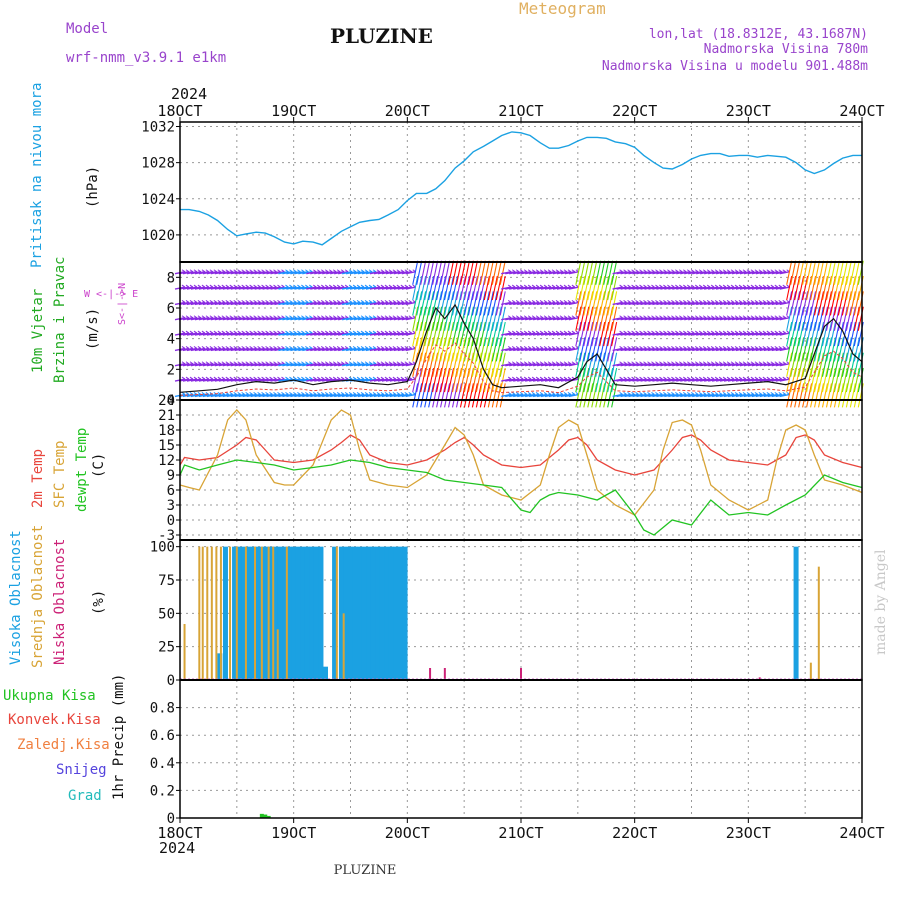  I want to click on temp-ylabel: (C), so click(99, 465).